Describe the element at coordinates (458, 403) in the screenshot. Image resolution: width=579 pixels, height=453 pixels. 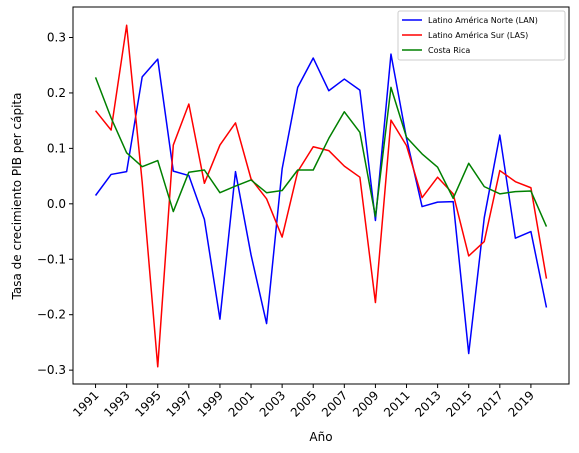
I see `x-tick-label: 2015` at that location.